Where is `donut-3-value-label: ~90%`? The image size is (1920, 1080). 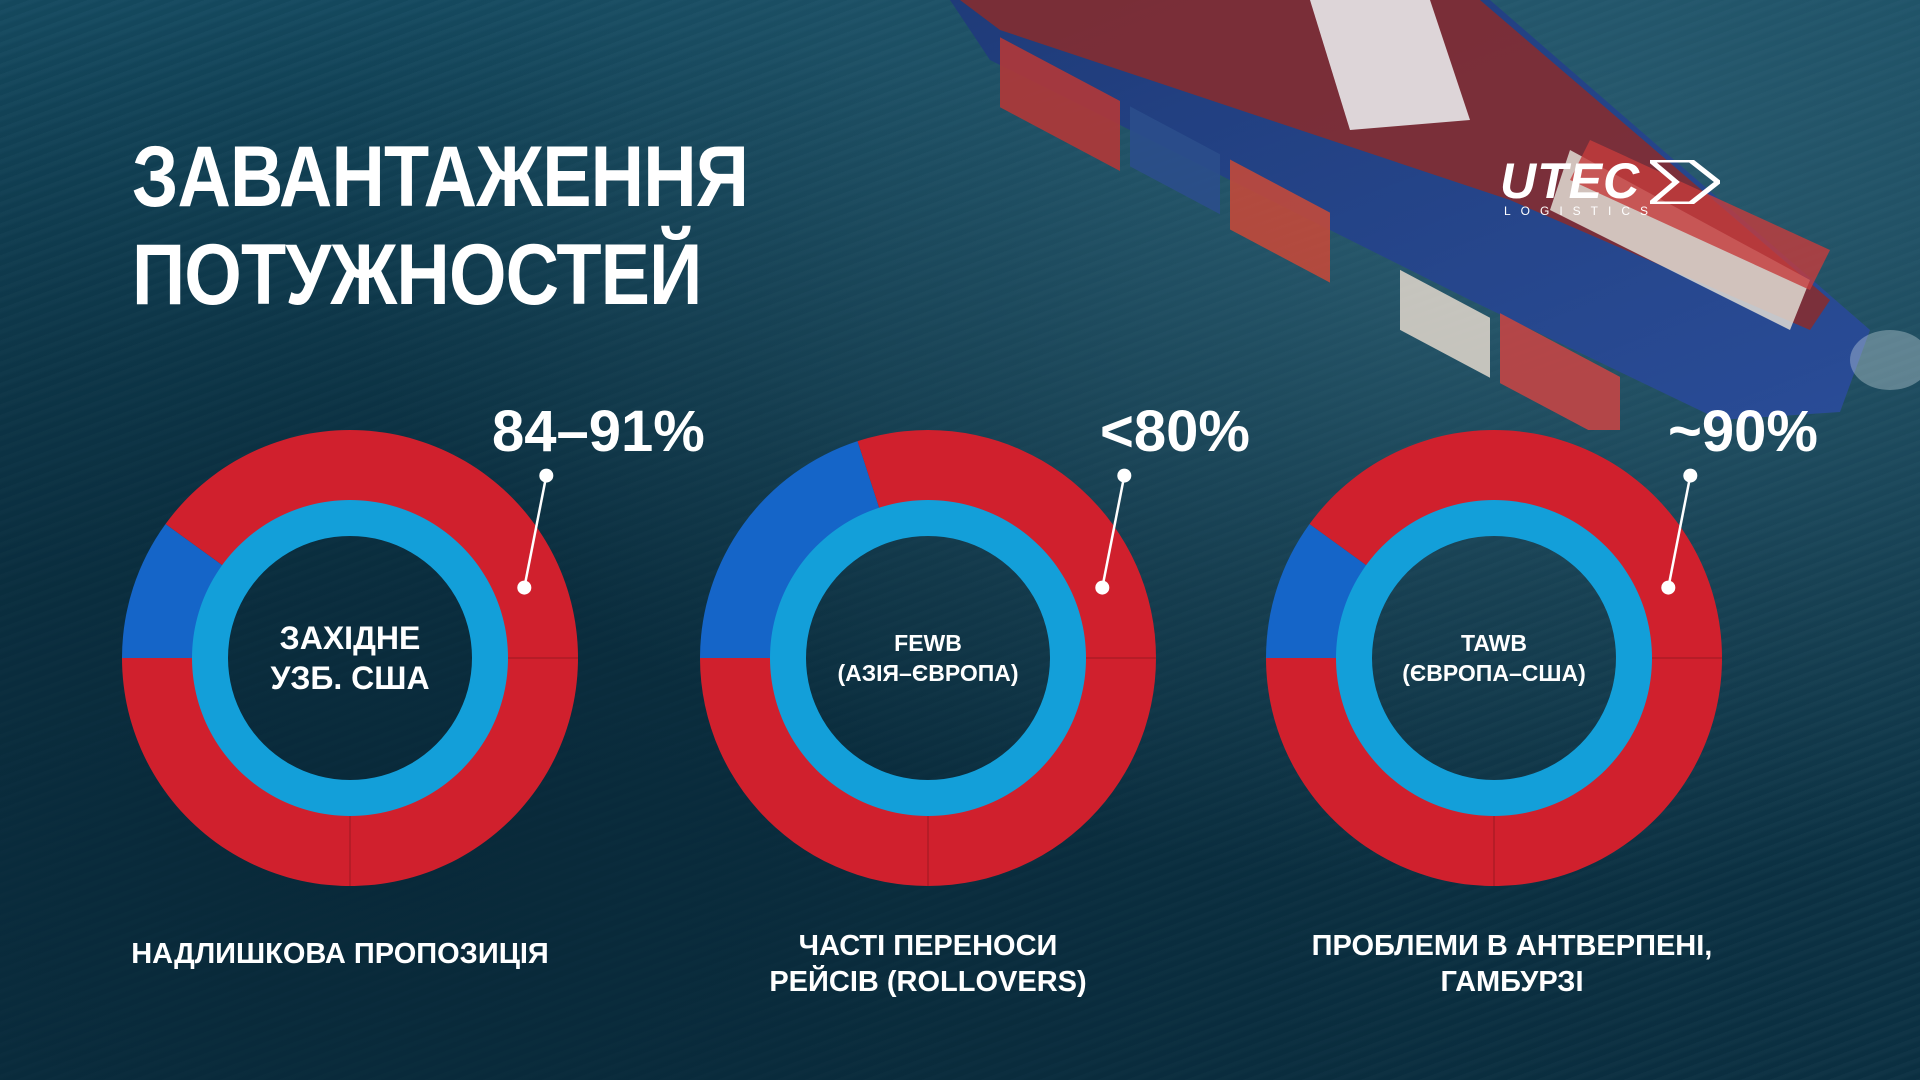 donut-3-value-label: ~90% is located at coordinates (1743, 431).